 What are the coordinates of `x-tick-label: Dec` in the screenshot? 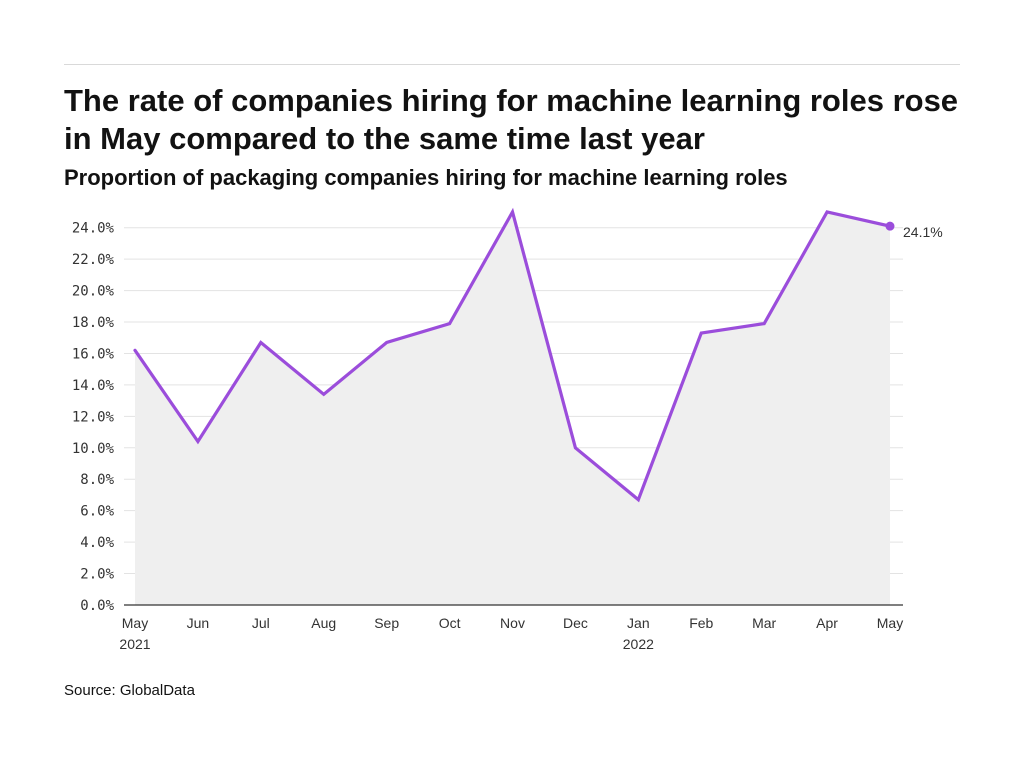 It's located at (575, 623).